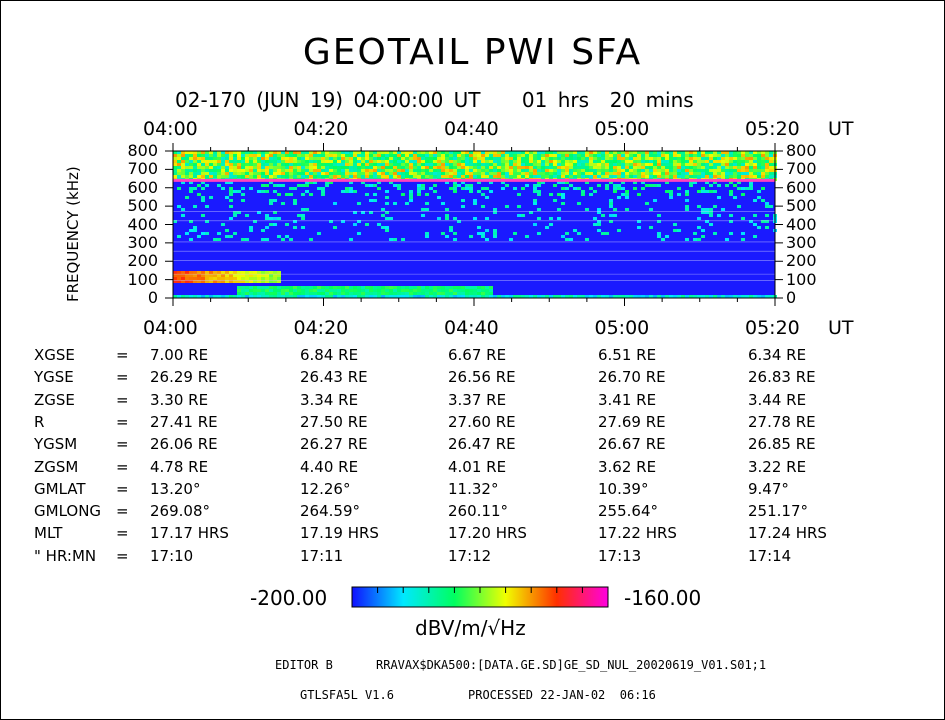 This screenshot has width=945, height=720. What do you see at coordinates (482, 377) in the screenshot?
I see `table-cell: 26.56 RE` at bounding box center [482, 377].